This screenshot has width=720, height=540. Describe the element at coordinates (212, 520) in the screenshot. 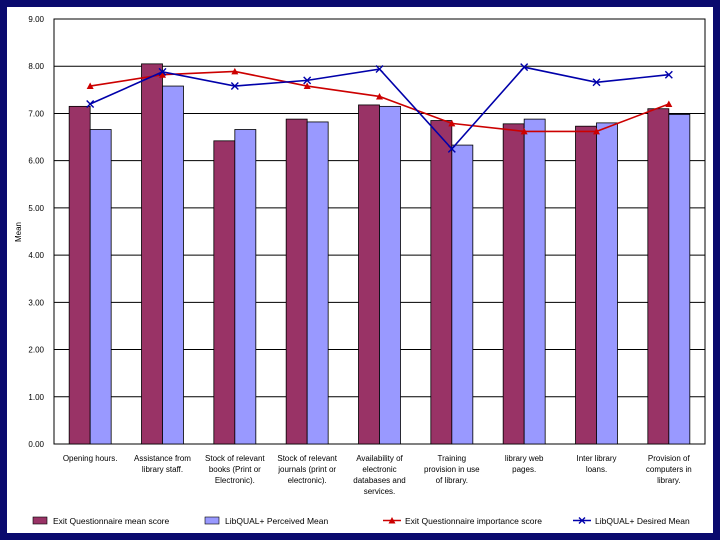

I see `legend-swatch-libqual-perceived-mean` at that location.